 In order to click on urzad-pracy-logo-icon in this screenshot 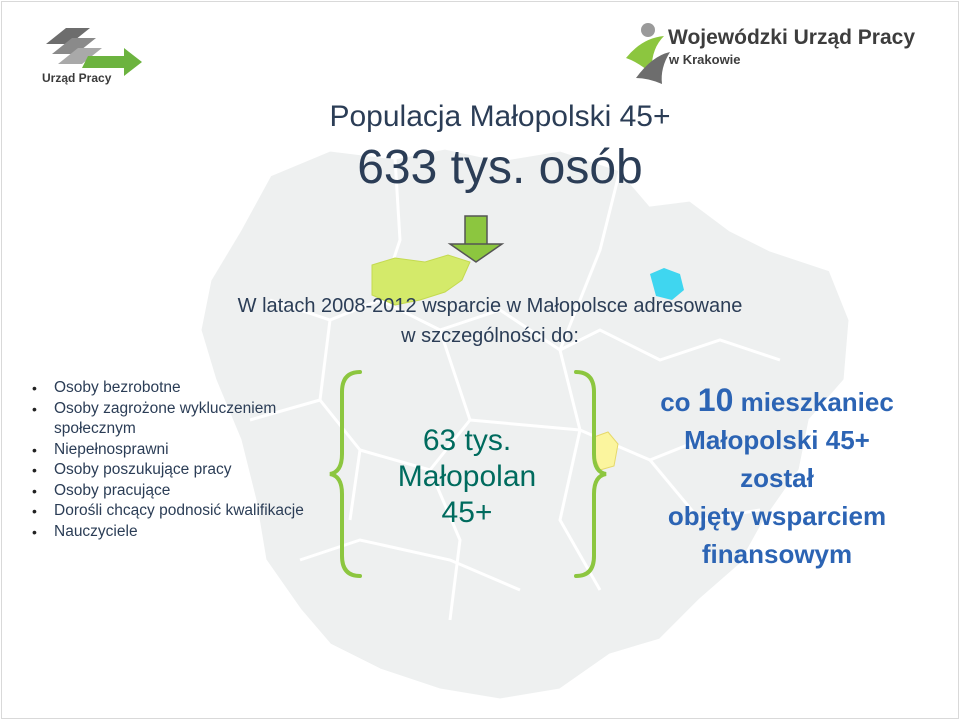, I will do `click(94, 52)`.